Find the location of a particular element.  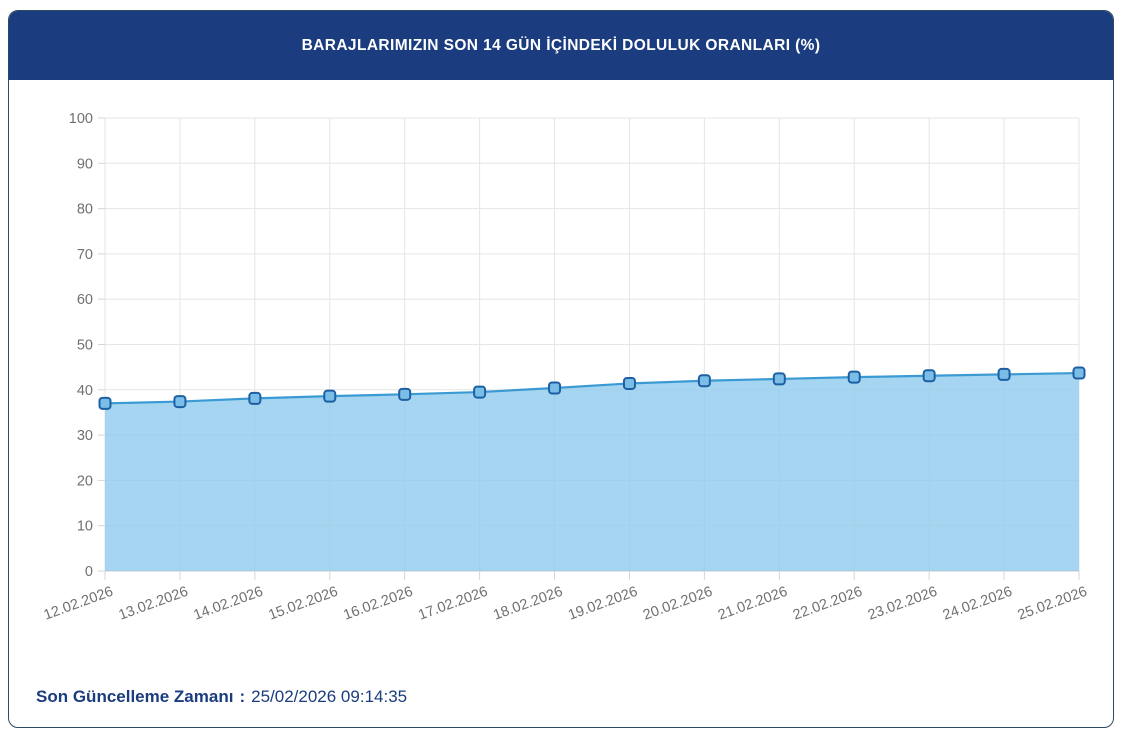

x-axis-label: 16.02.2026 is located at coordinates (378, 604).